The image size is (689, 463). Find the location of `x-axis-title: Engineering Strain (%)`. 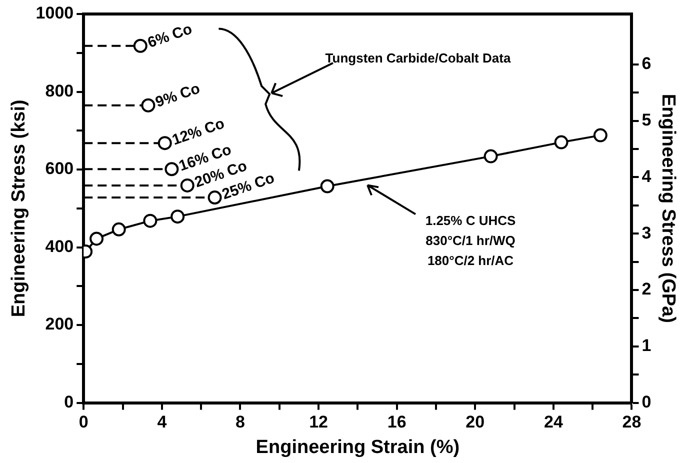

x-axis-title: Engineering Strain (%) is located at coordinates (358, 447).